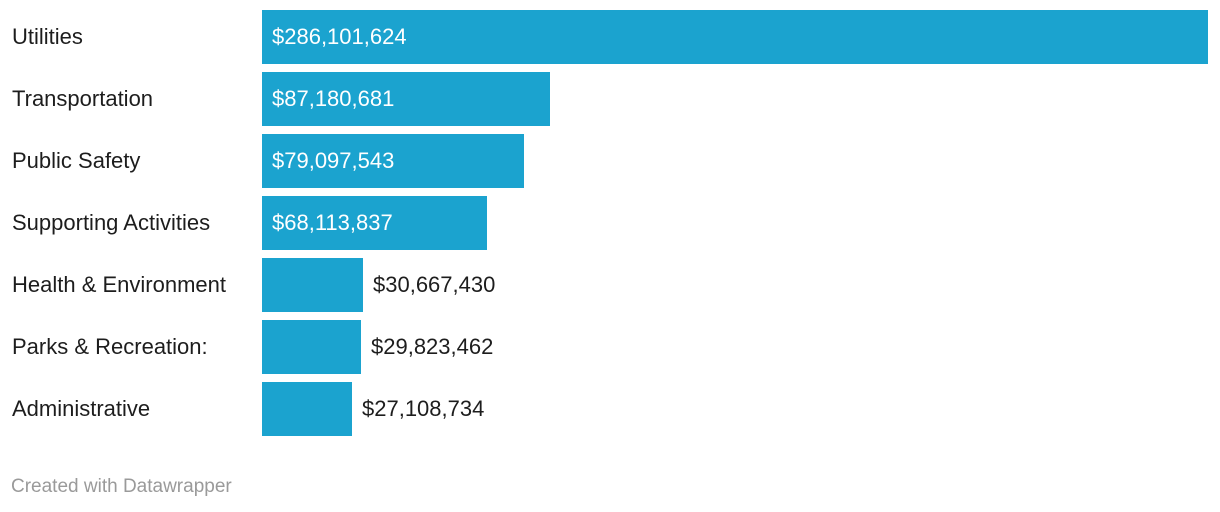  I want to click on bar-row: Utilities $286,101,624, so click(610, 37).